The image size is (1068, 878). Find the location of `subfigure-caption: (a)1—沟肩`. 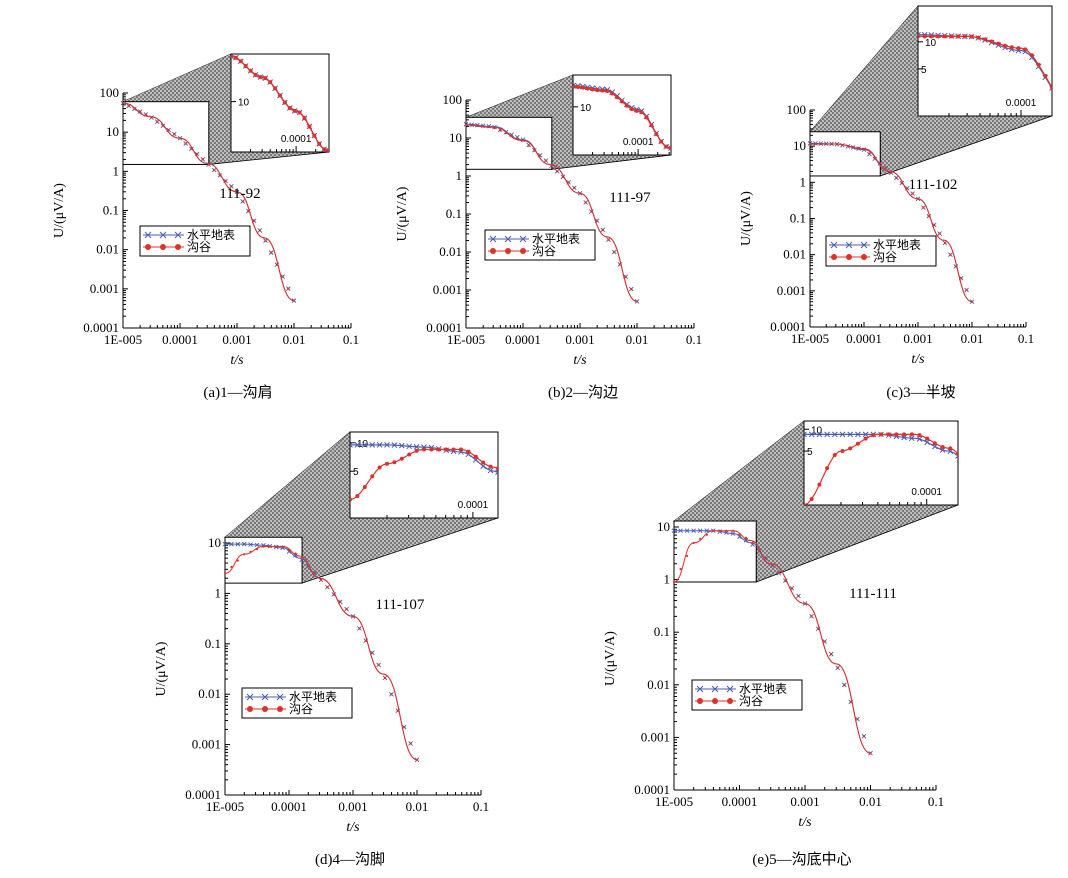

subfigure-caption: (a)1—沟肩 is located at coordinates (237, 392).